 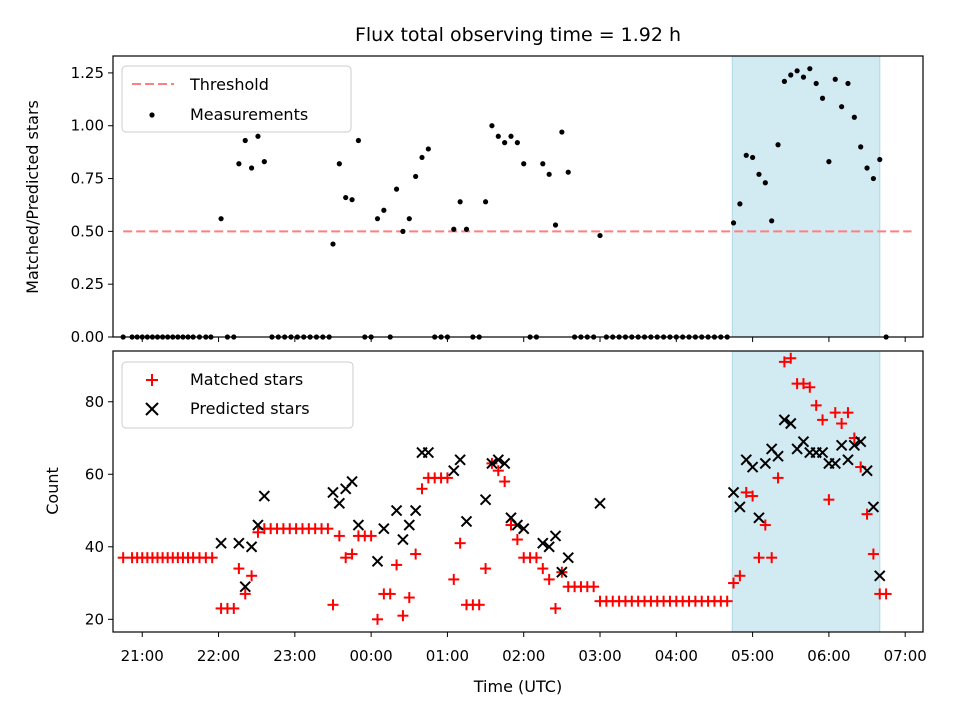 I want to click on y-tick-label: 20, so click(x=94, y=619).